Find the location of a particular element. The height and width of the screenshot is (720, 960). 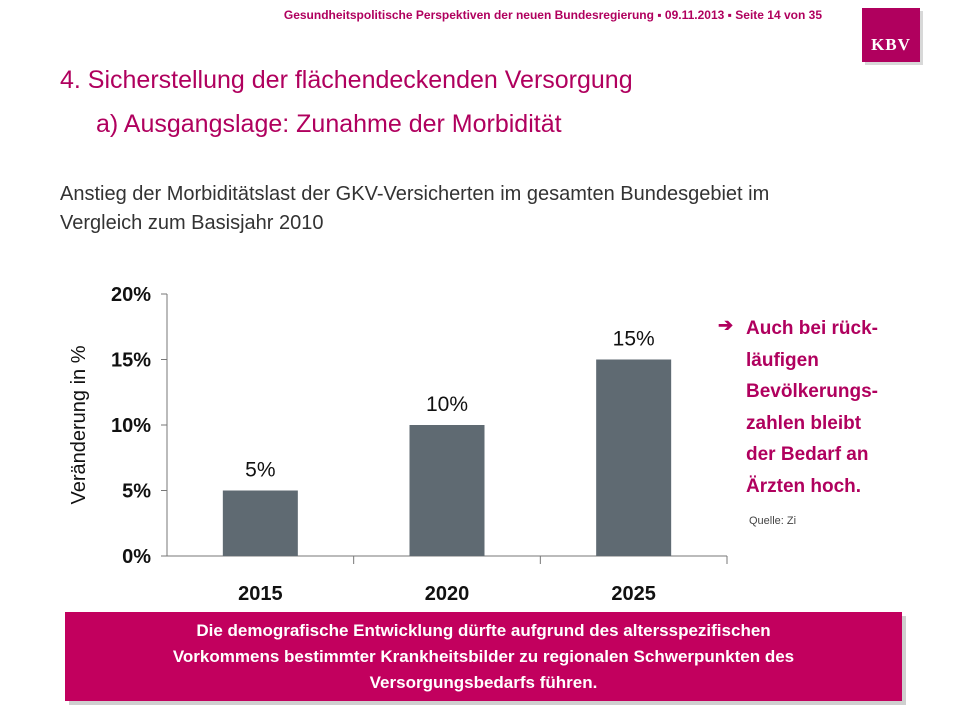

y-tick-label: 5% is located at coordinates (136, 492).